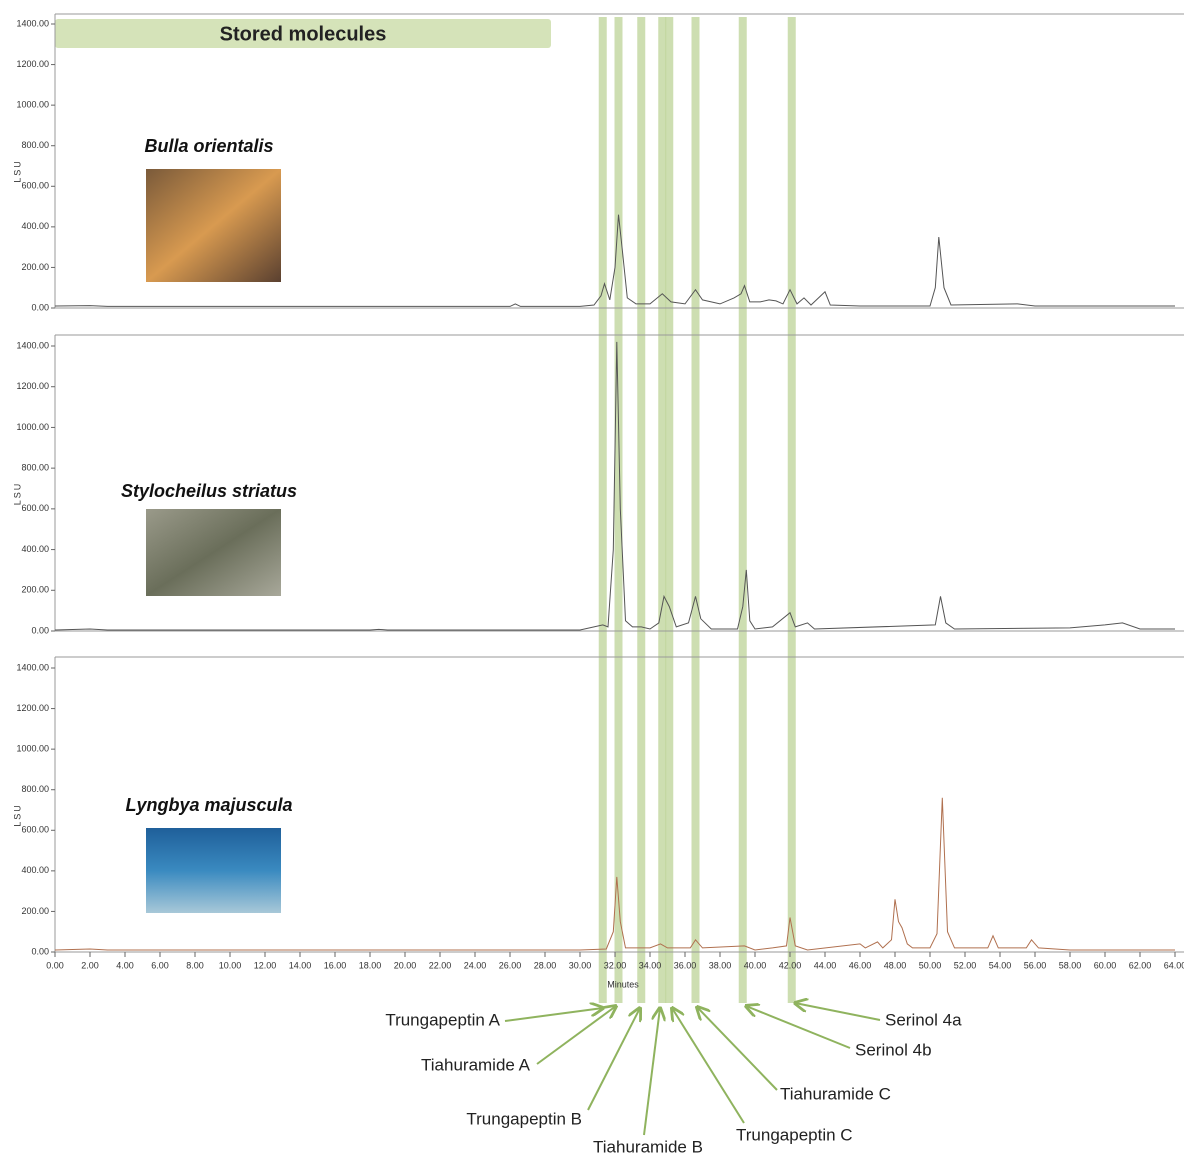  I want to click on x-tick-label: 42.00, so click(790, 965).